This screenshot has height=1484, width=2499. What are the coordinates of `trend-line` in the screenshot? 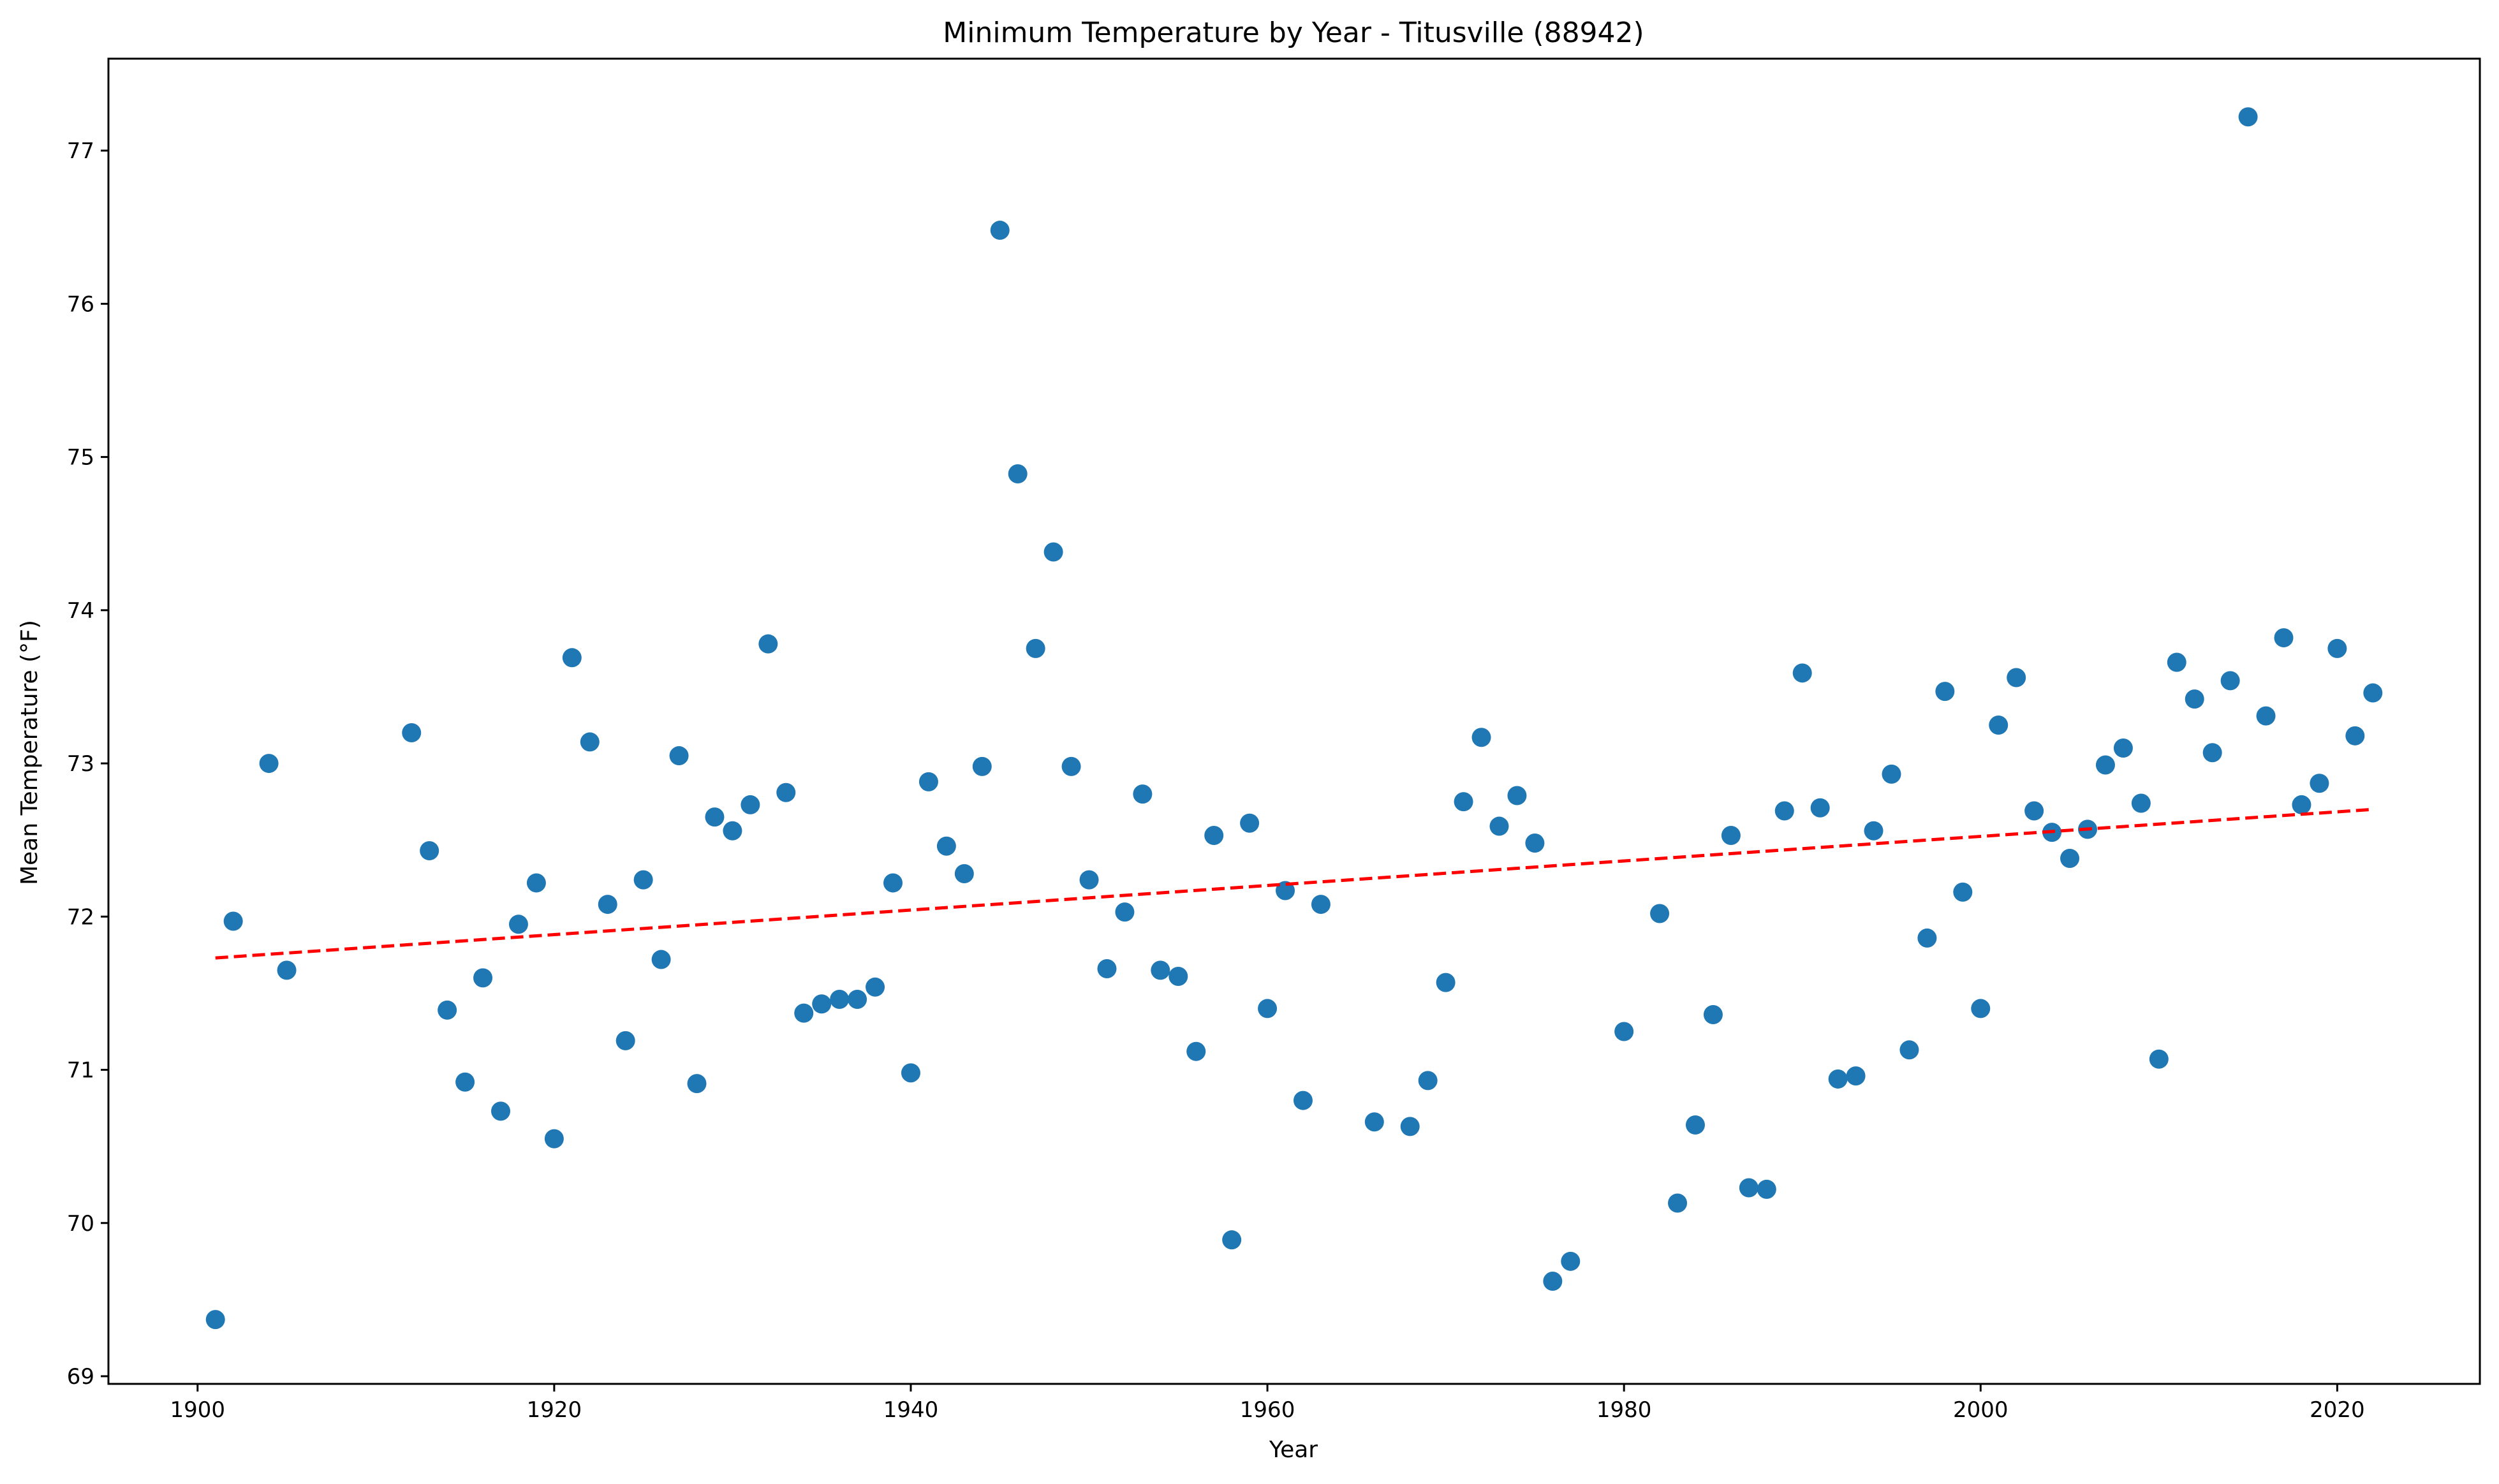 It's located at (1294, 883).